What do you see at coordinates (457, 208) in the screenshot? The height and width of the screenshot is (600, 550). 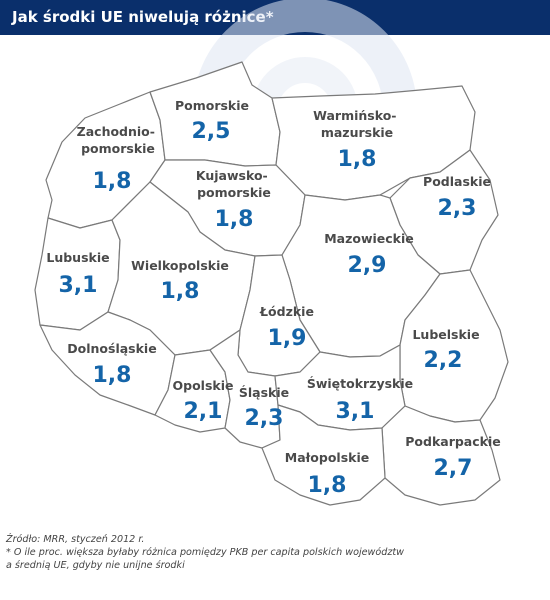 I see `value-podlaskie: 2,3` at bounding box center [457, 208].